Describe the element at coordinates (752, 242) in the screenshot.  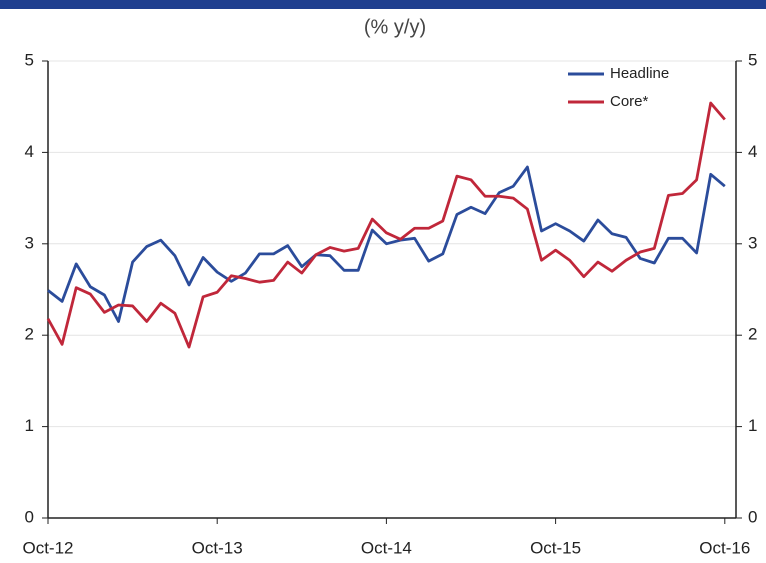
I see `y2-tick-label: 3` at that location.